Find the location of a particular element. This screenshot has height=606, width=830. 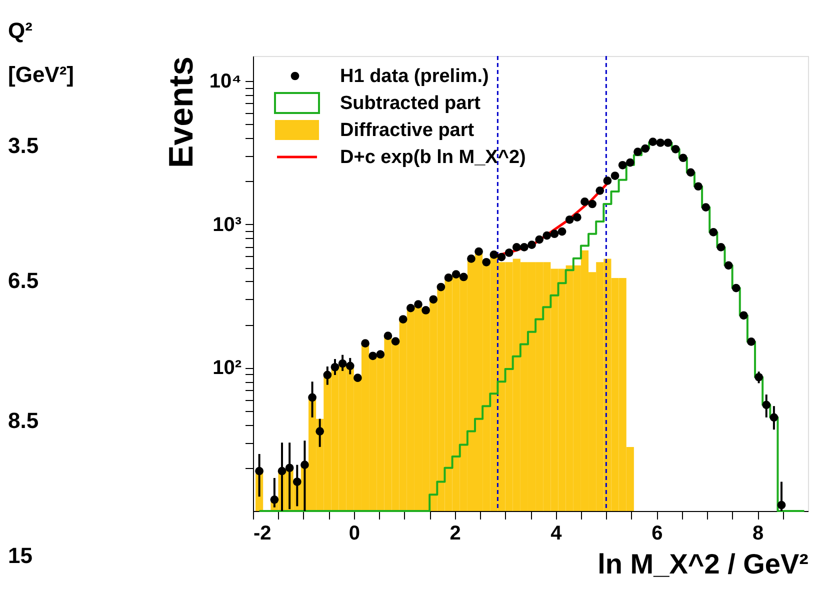

x-tick-label: 2 is located at coordinates (455, 533).